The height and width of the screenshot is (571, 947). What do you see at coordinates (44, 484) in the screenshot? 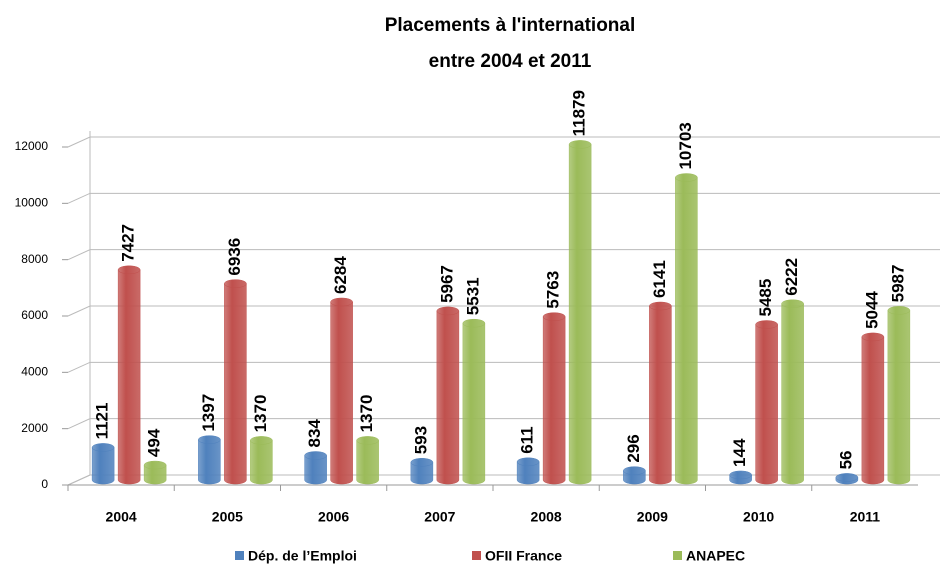
I see `y-tick-label: 0` at bounding box center [44, 484].